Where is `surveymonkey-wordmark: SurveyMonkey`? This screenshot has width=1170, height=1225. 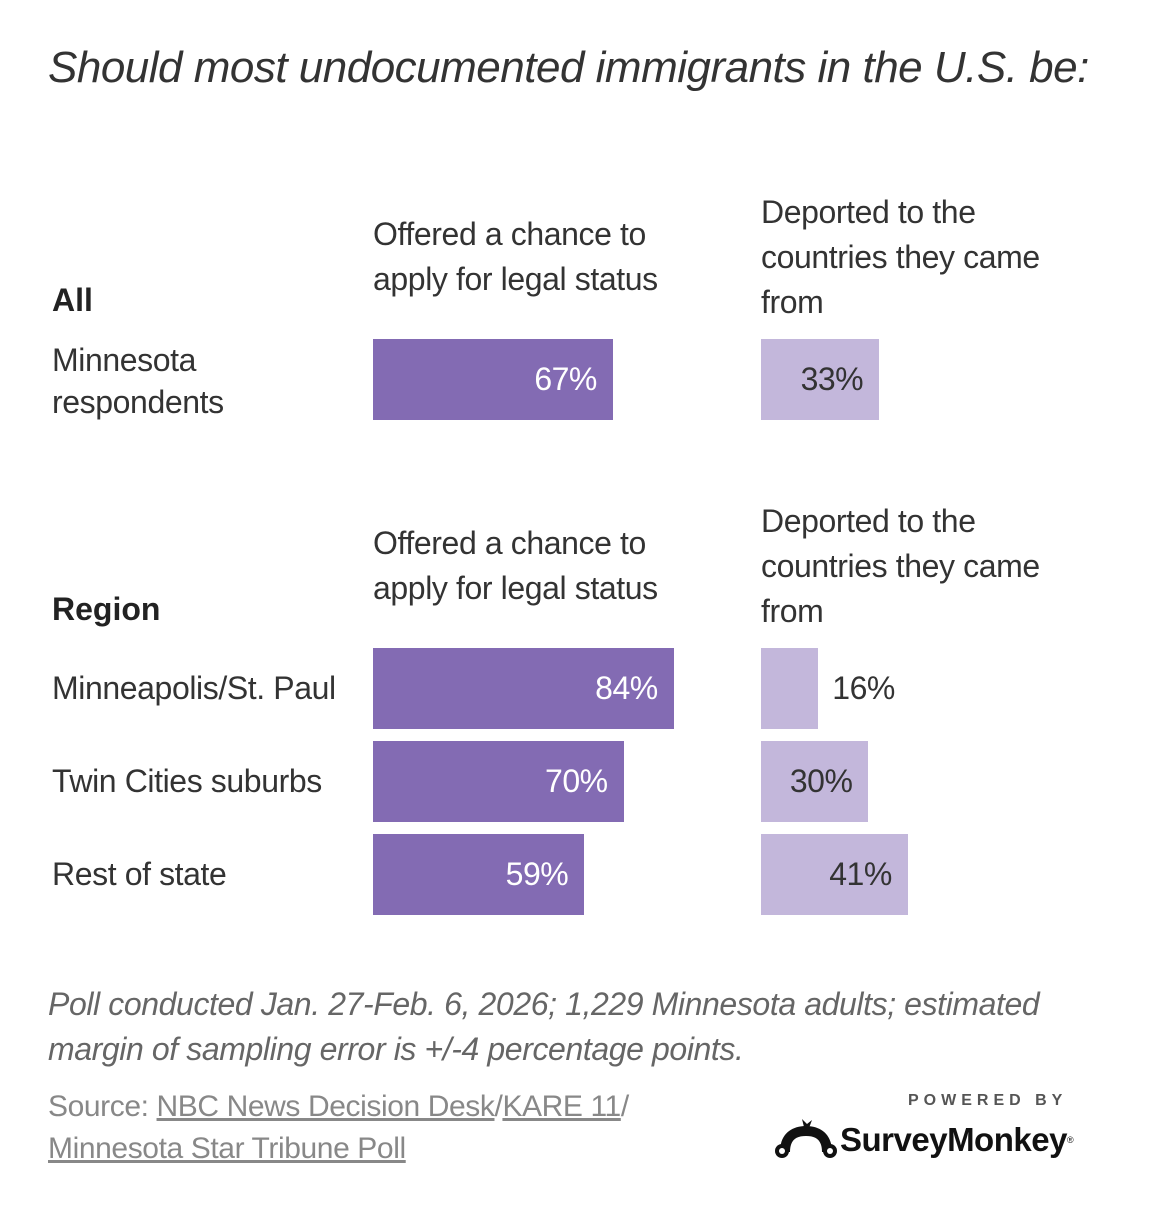
surveymonkey-wordmark: SurveyMonkey is located at coordinates (953, 1139).